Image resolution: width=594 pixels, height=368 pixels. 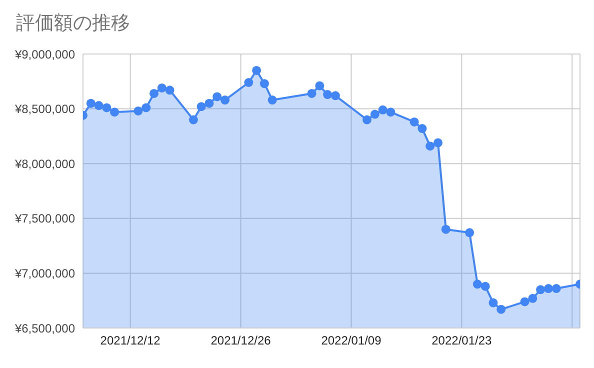 What do you see at coordinates (241, 341) in the screenshot?
I see `x-tick-label: 2021/12/26` at bounding box center [241, 341].